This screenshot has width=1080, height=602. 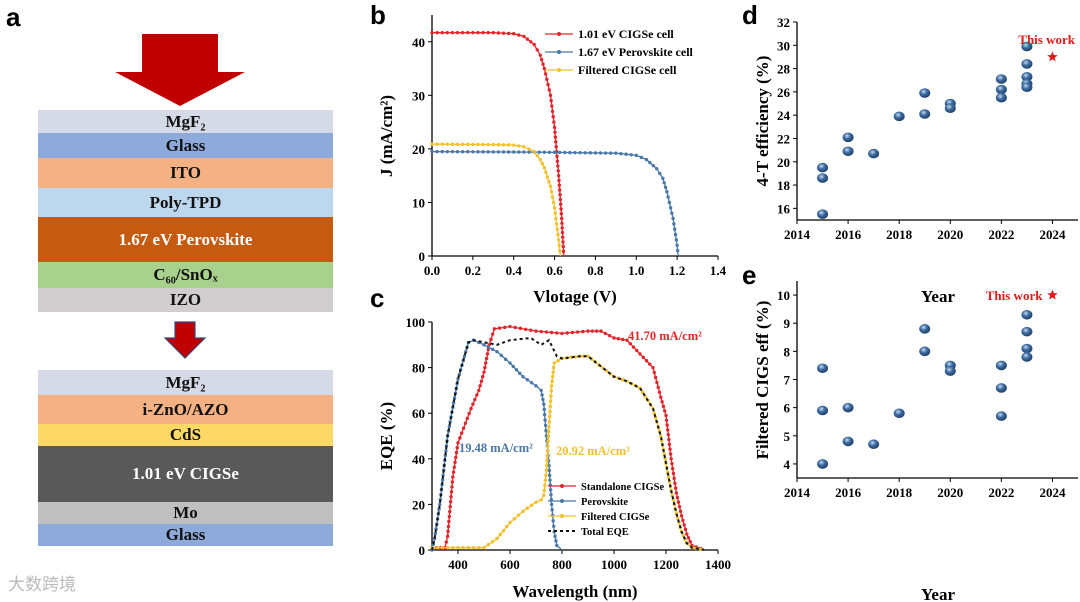 What do you see at coordinates (185, 535) in the screenshot?
I see `layer-5: Glass` at bounding box center [185, 535].